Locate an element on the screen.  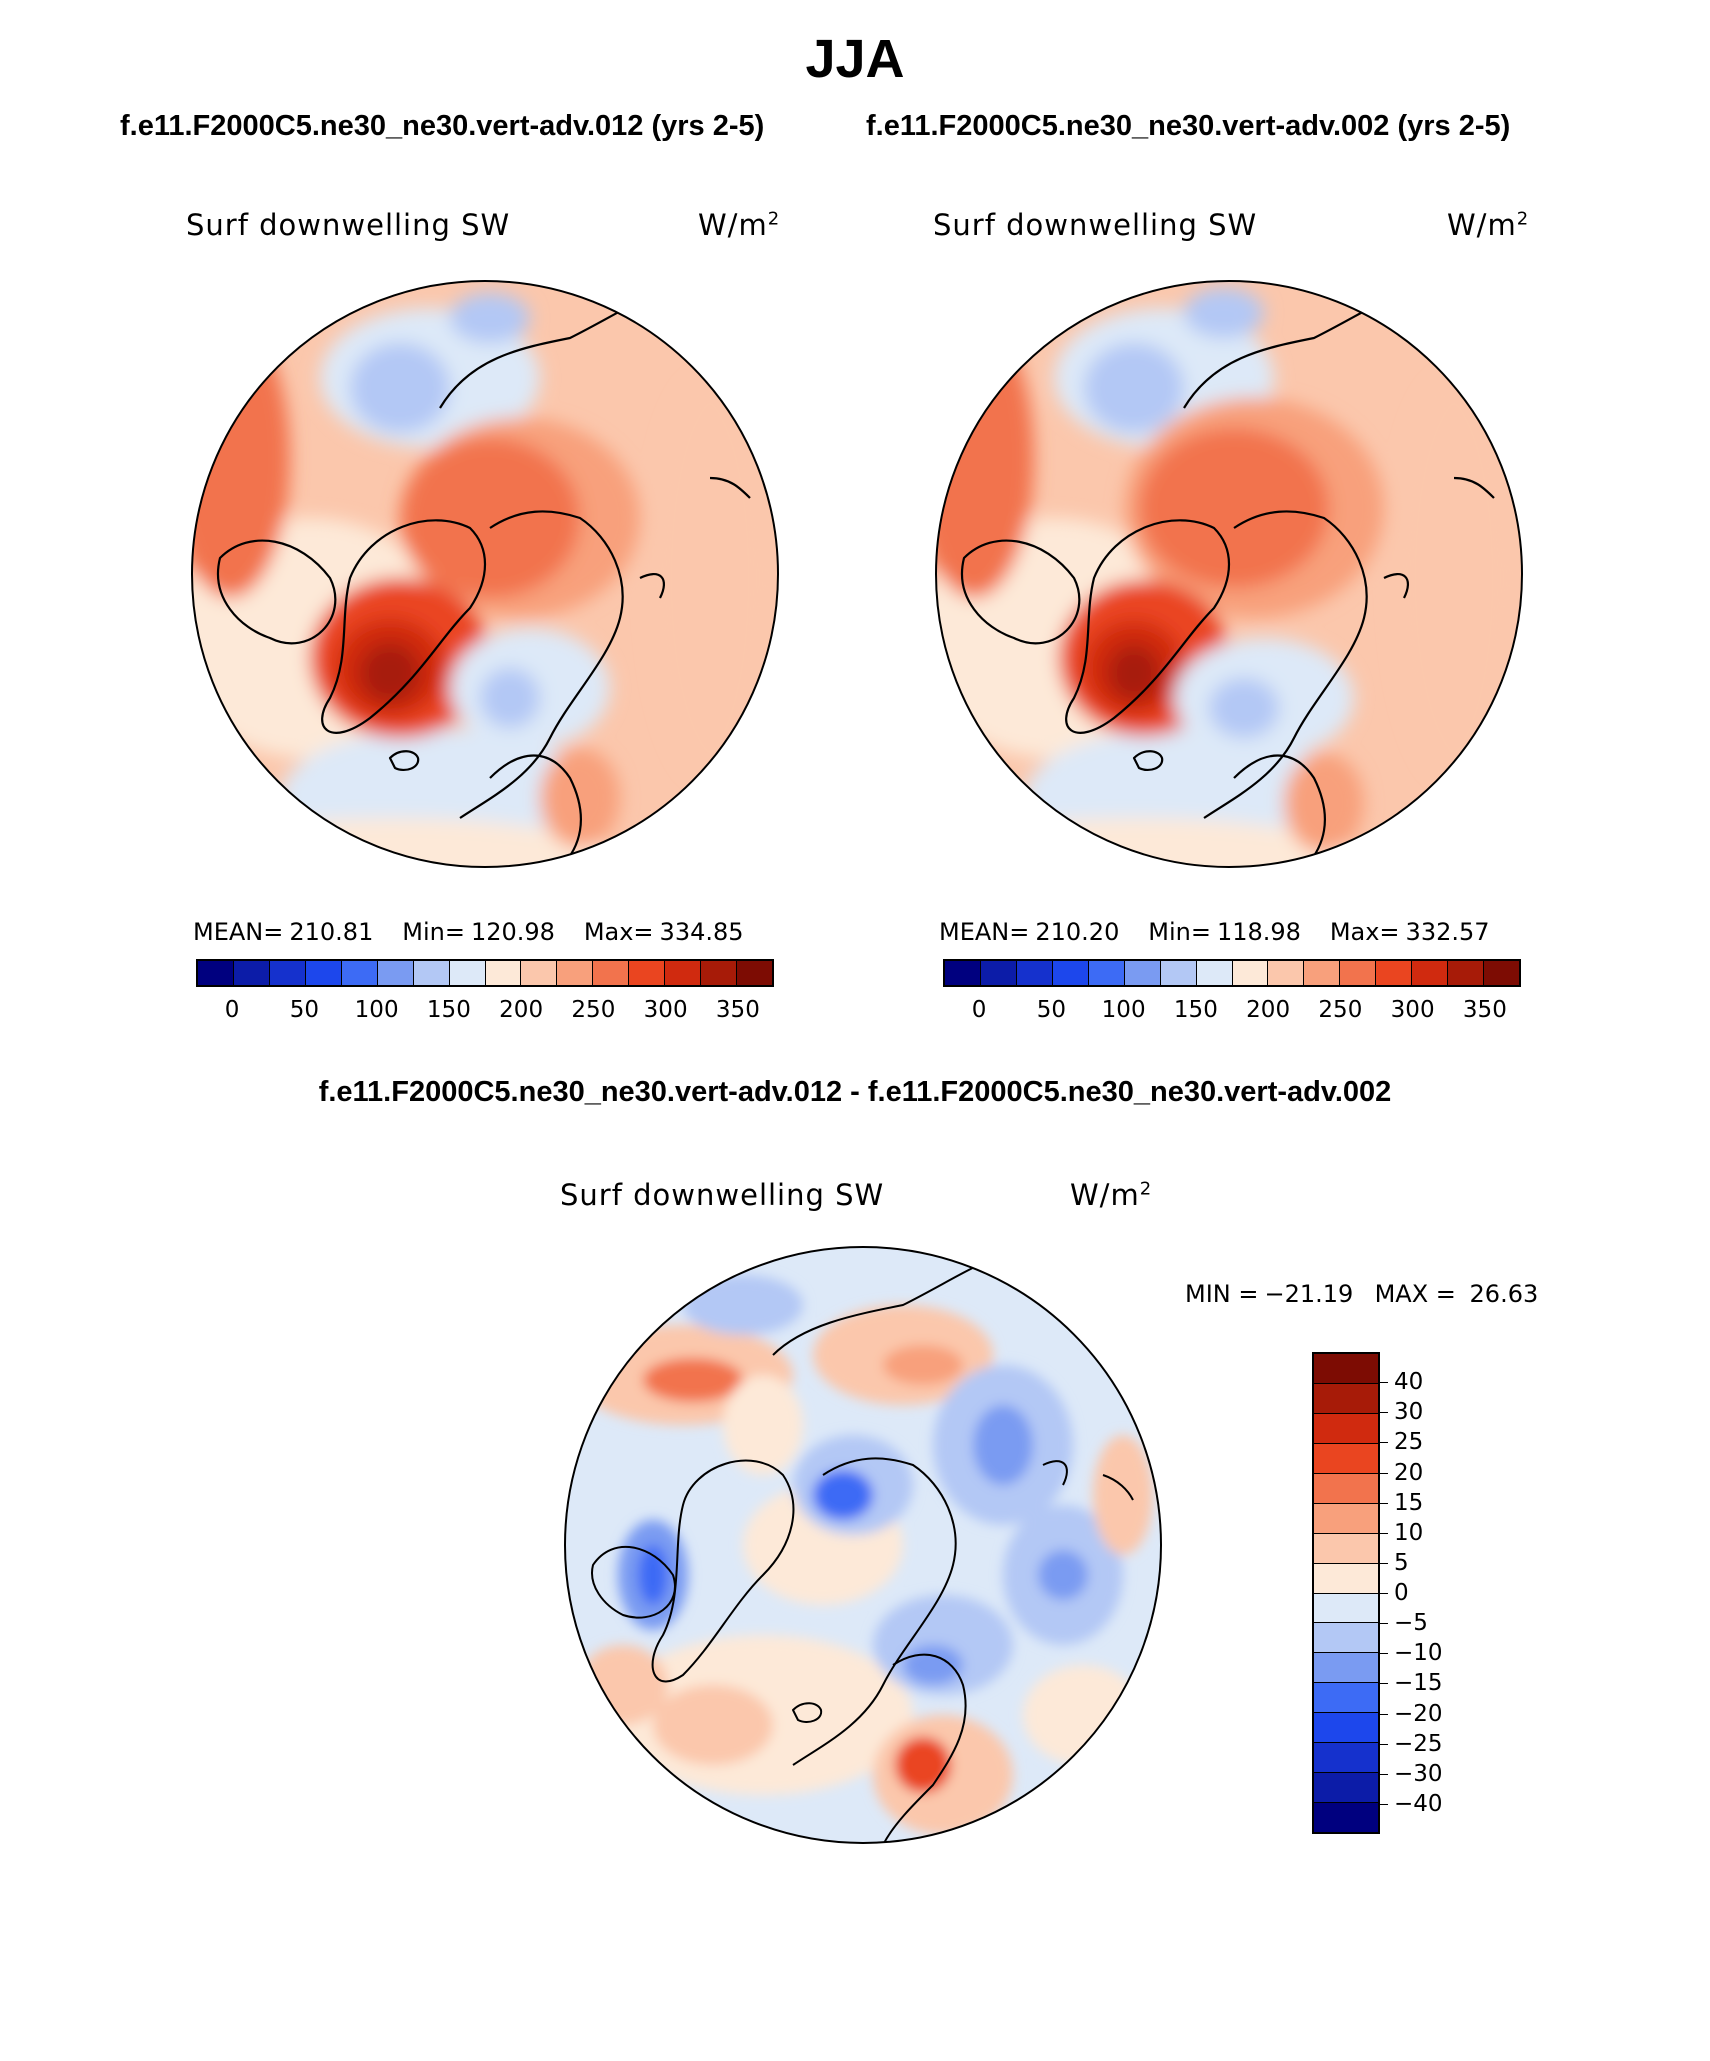
diff-min-max: MIN = −21.19 MAX = 26.63 is located at coordinates (1362, 1294).